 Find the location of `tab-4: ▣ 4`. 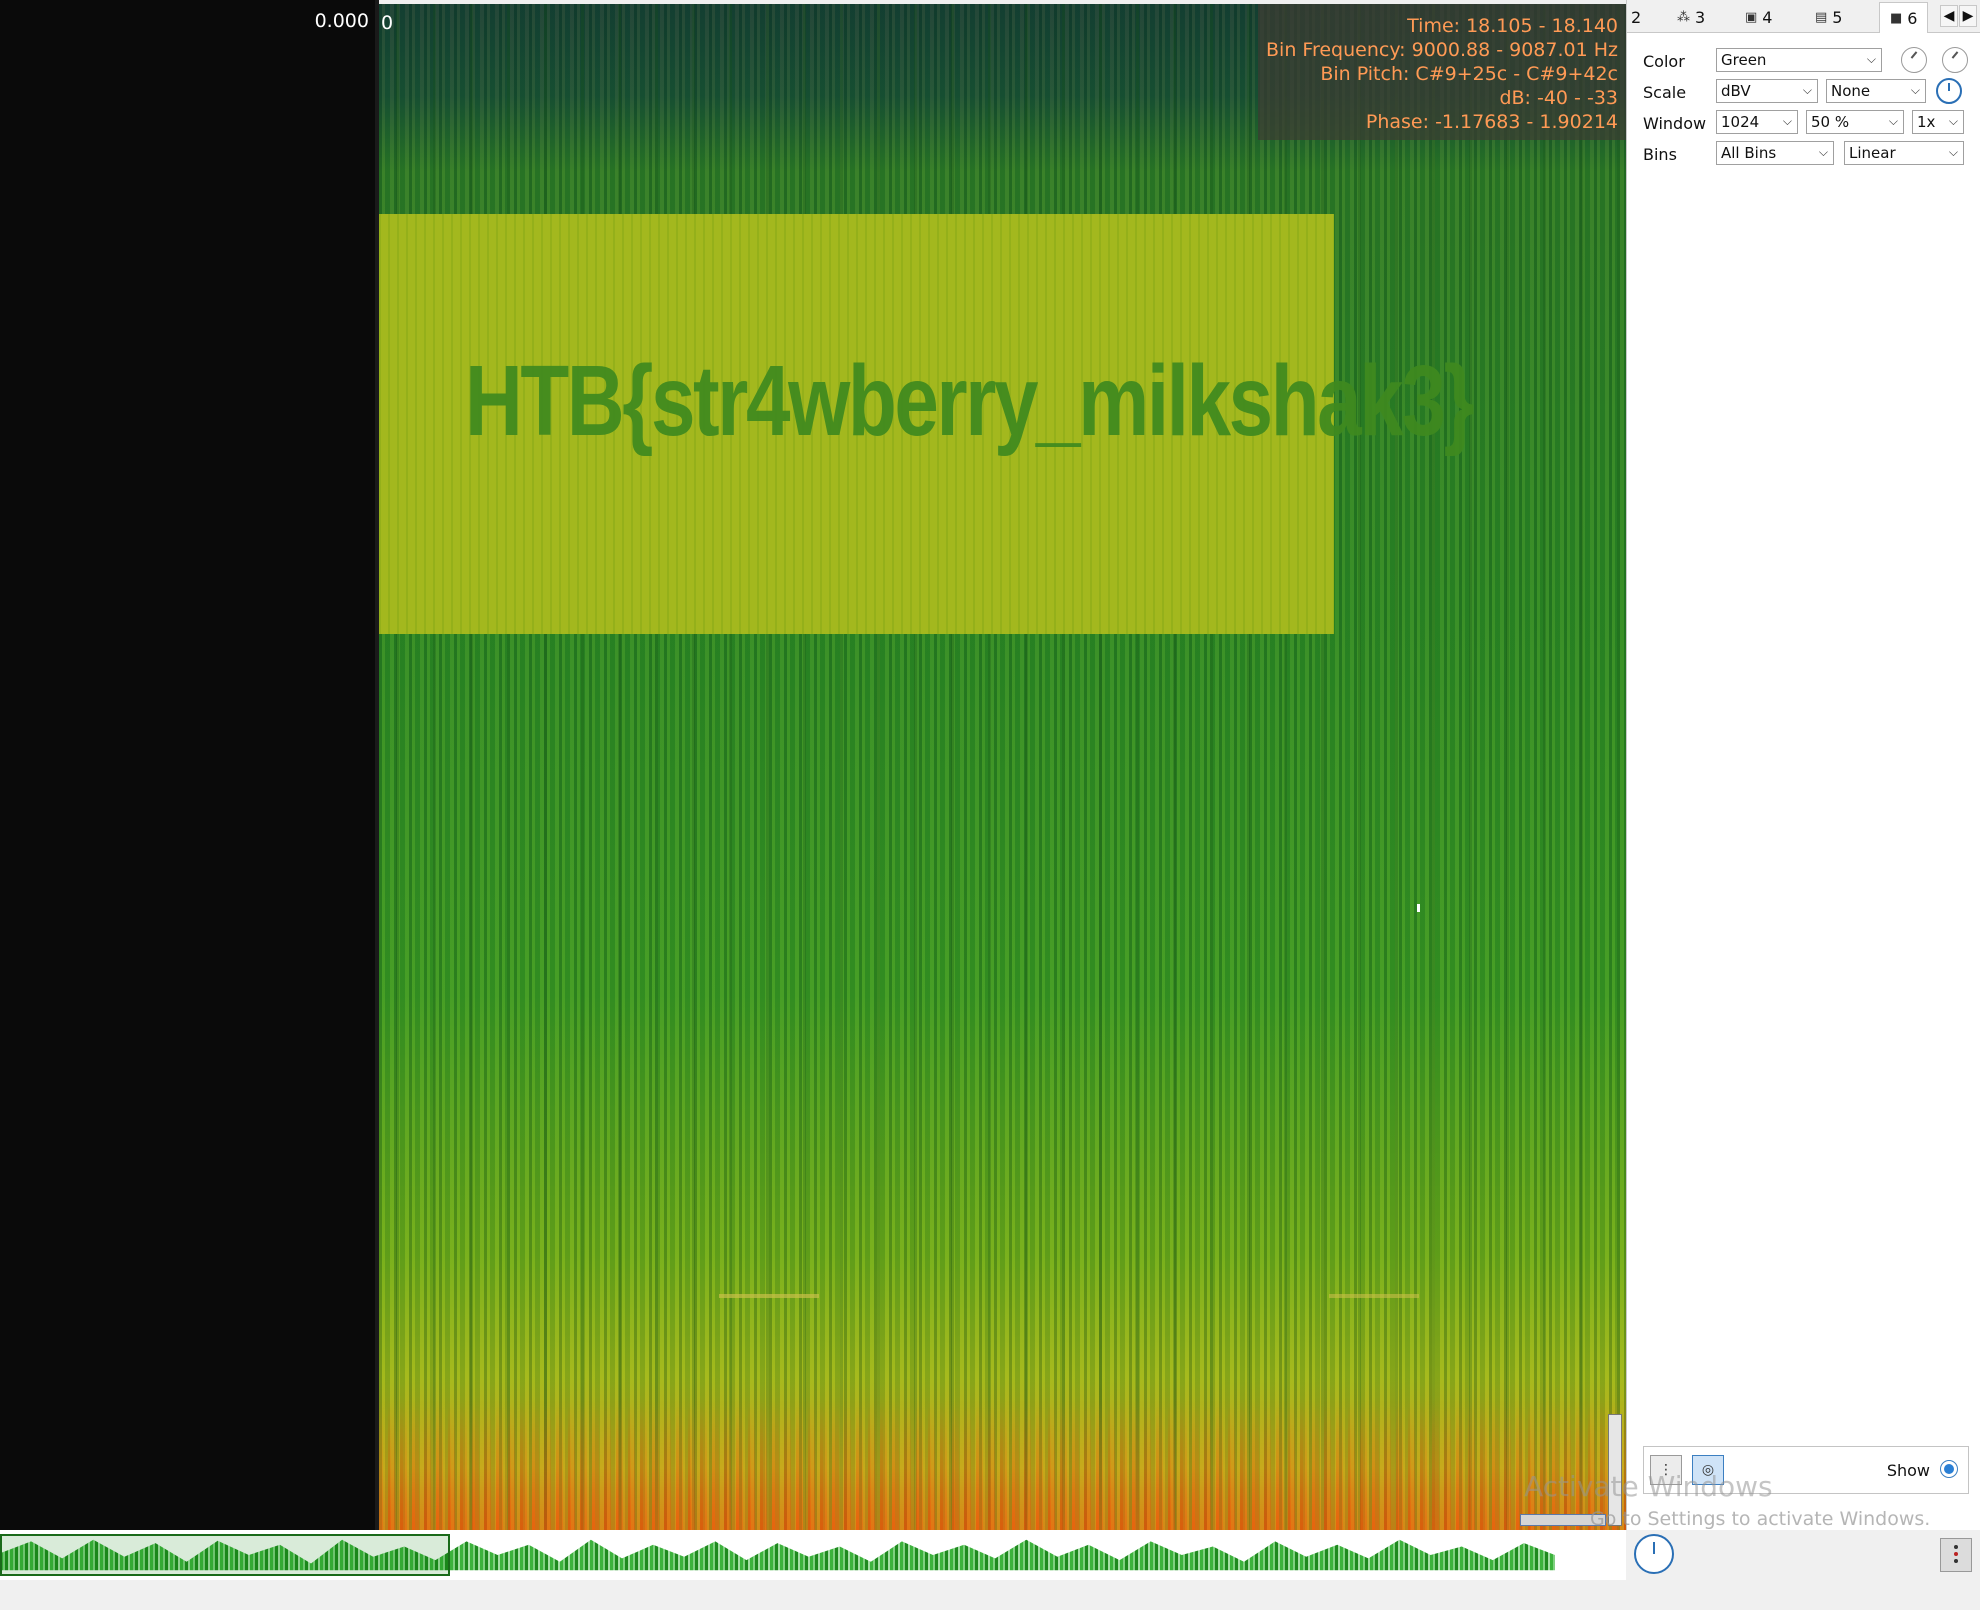

tab-4: ▣ 4 is located at coordinates (1758, 17).